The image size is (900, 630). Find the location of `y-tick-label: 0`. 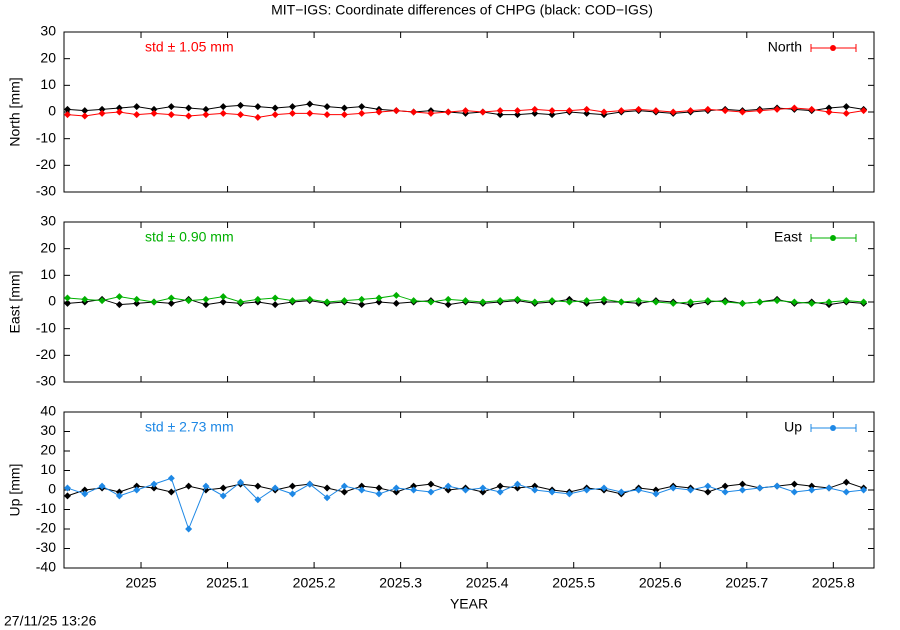

y-tick-label: 0 is located at coordinates (52, 111).